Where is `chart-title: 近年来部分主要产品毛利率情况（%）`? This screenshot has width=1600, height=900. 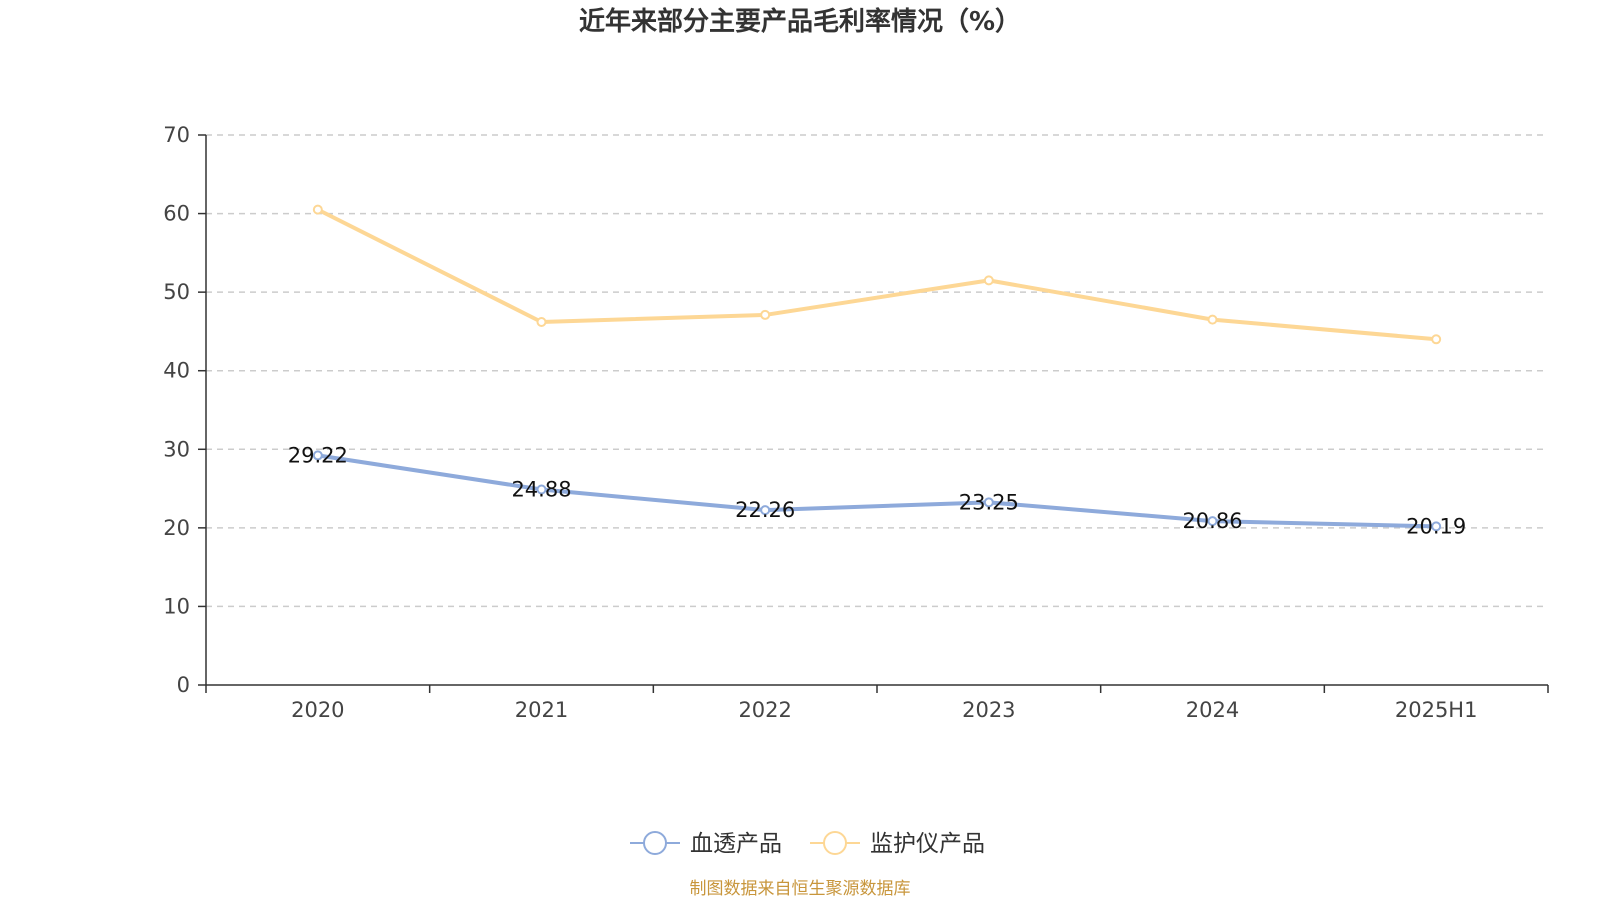 chart-title: 近年来部分主要产品毛利率情况（%） is located at coordinates (800, 22).